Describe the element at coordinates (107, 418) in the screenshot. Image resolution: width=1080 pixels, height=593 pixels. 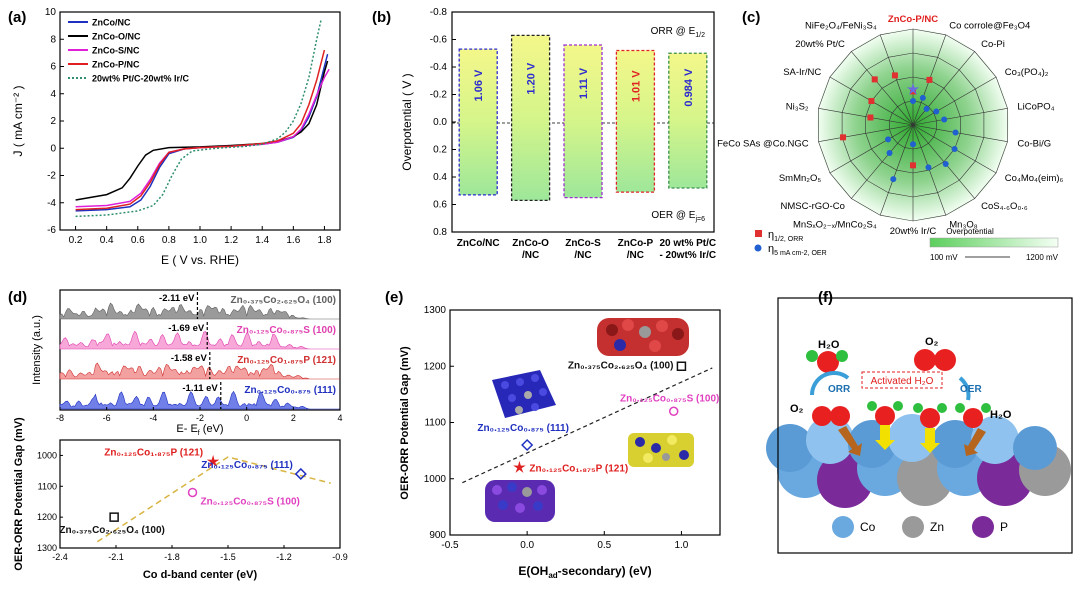
I see `d-top-xtick-label: -6` at that location.